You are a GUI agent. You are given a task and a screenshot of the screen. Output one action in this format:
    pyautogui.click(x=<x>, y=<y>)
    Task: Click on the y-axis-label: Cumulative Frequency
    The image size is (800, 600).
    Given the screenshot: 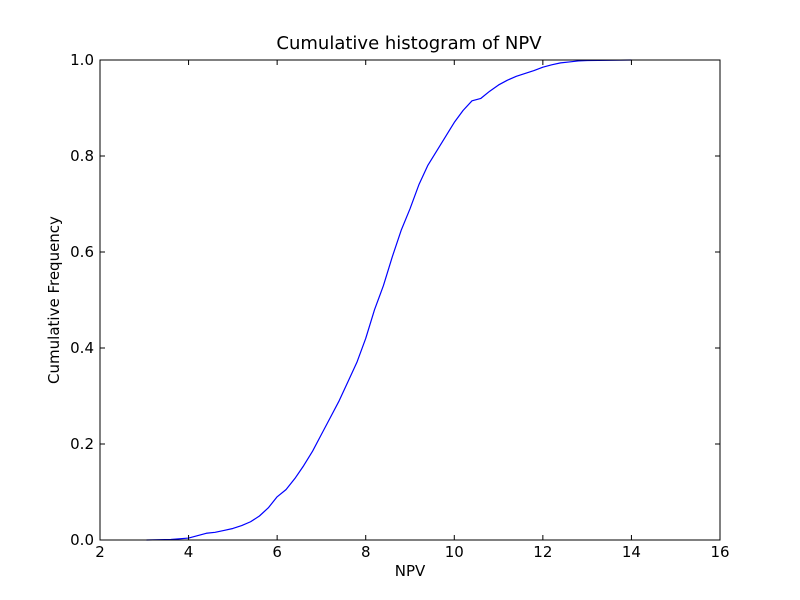 What is the action you would take?
    pyautogui.click(x=54, y=300)
    